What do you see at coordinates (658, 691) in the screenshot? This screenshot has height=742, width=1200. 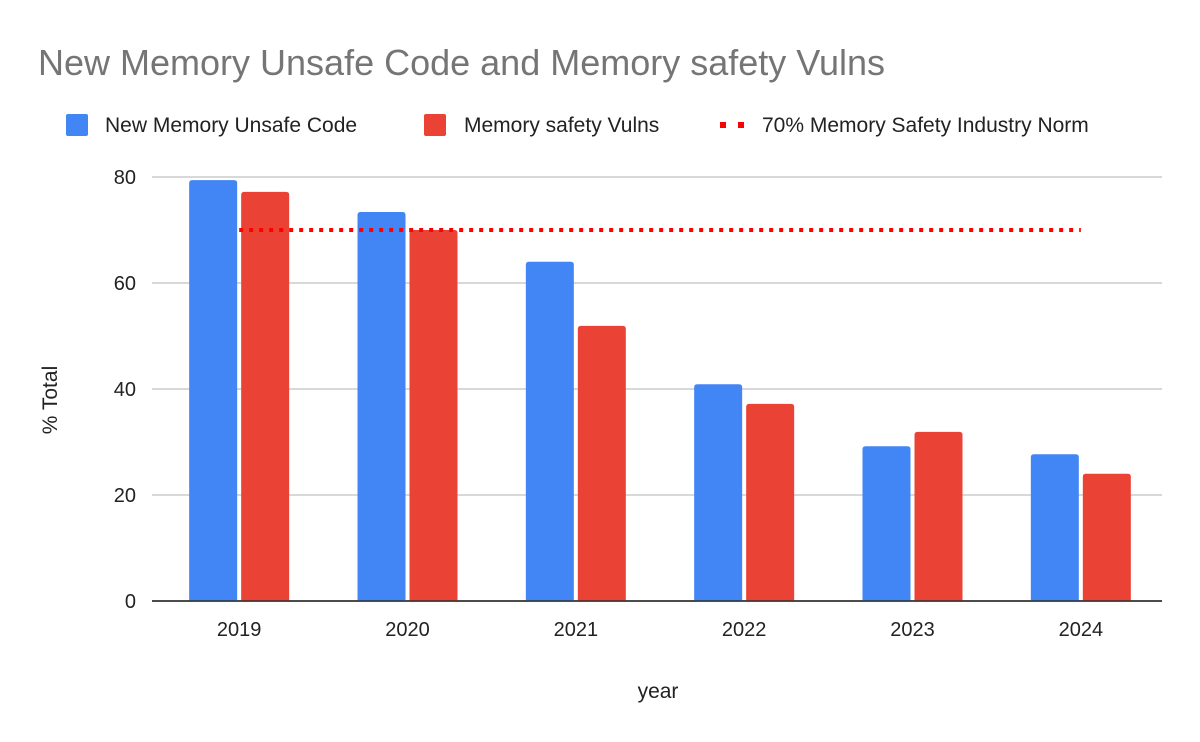 I see `x-axis-label: year` at bounding box center [658, 691].